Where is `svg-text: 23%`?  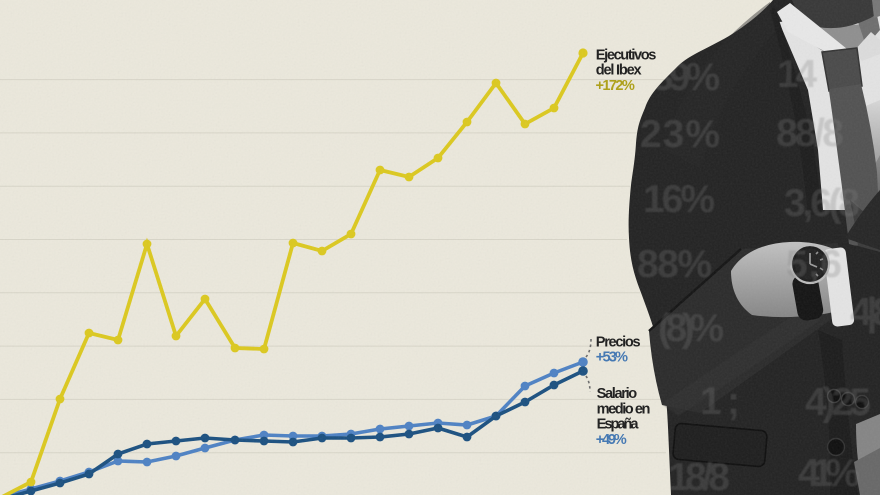 svg-text: 23% is located at coordinates (680, 134).